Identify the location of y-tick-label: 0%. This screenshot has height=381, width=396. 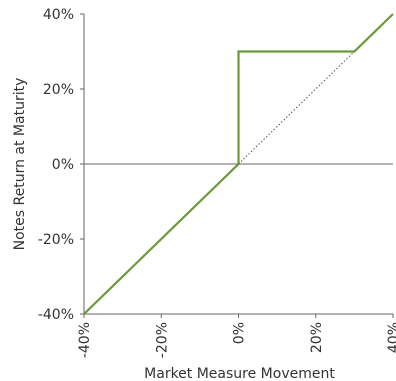
(63, 165).